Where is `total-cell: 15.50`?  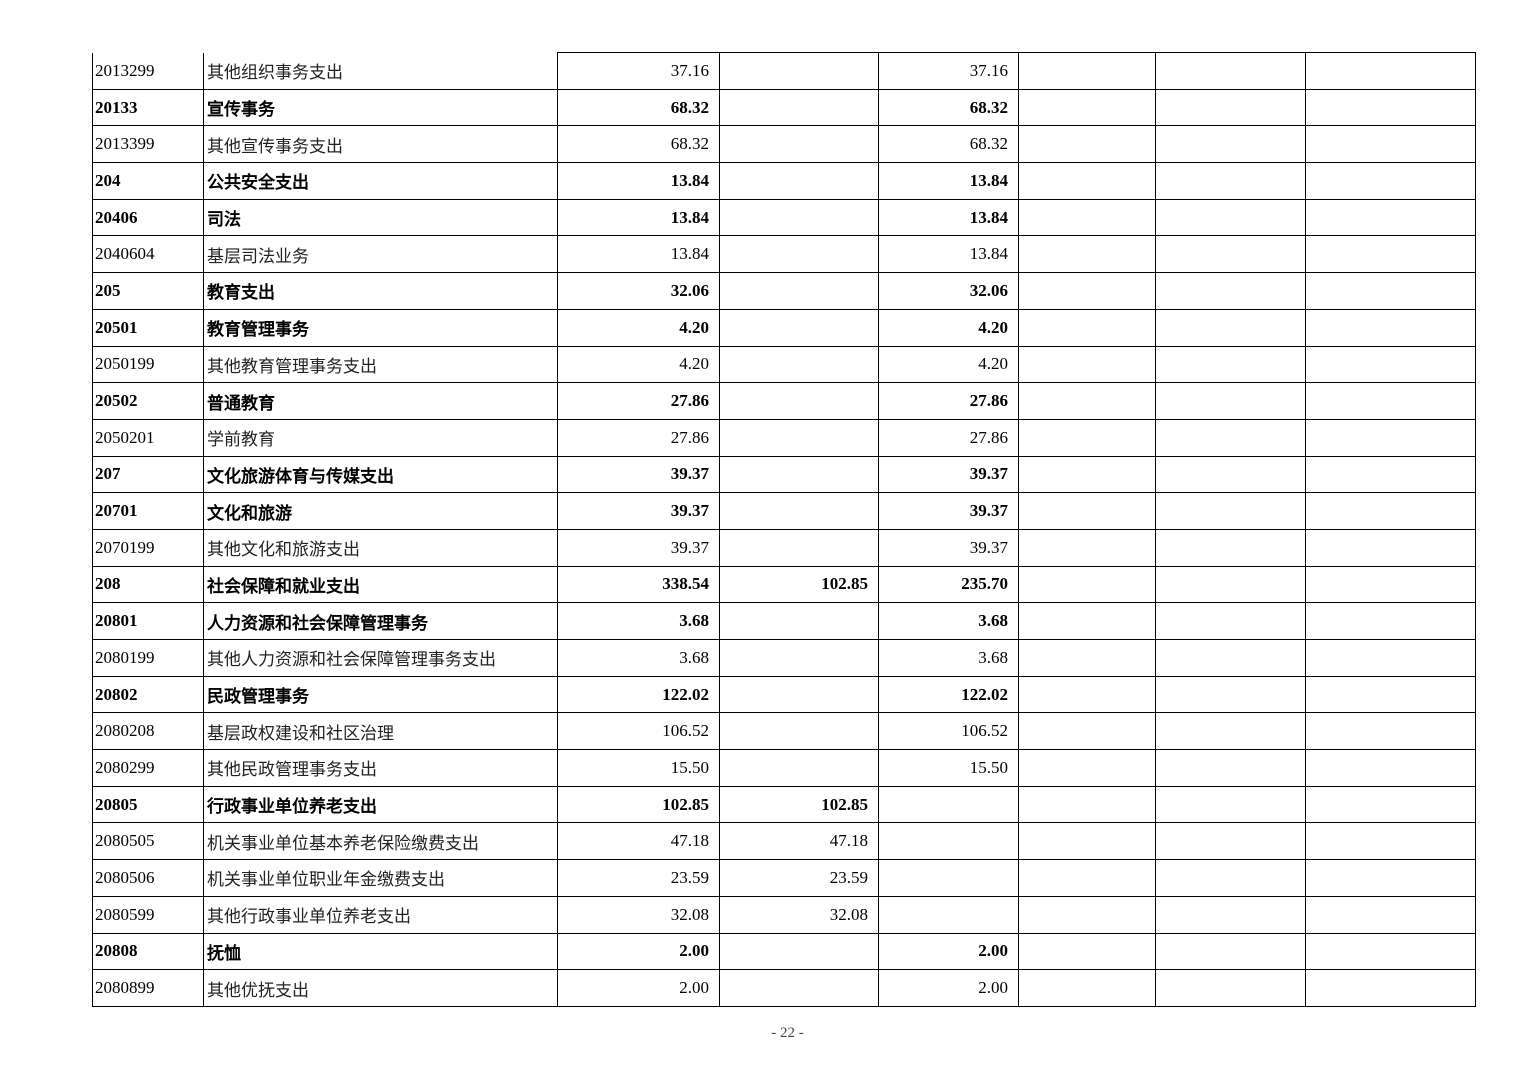
total-cell: 15.50 is located at coordinates (638, 768).